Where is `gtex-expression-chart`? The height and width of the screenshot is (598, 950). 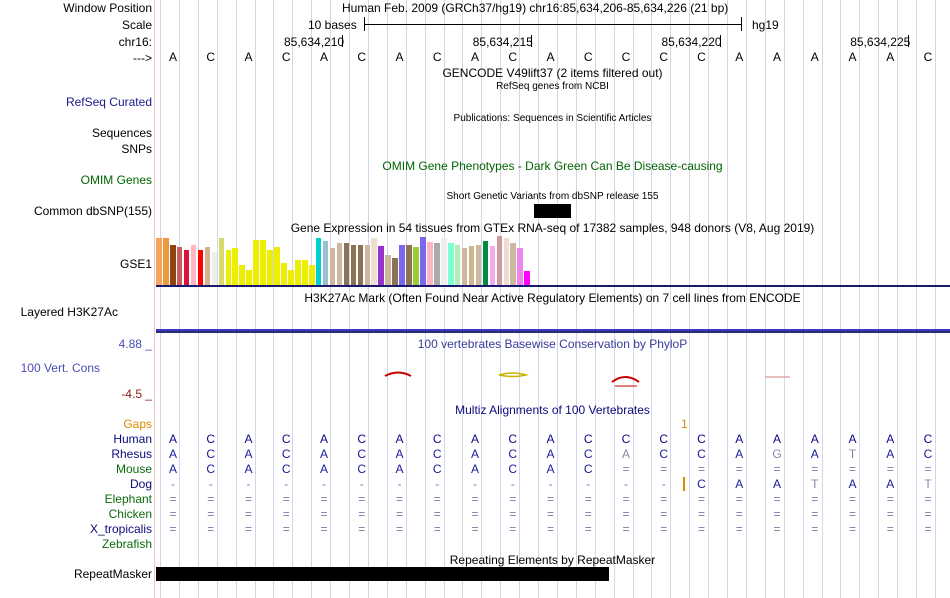
gtex-expression-chart is located at coordinates (356, 260).